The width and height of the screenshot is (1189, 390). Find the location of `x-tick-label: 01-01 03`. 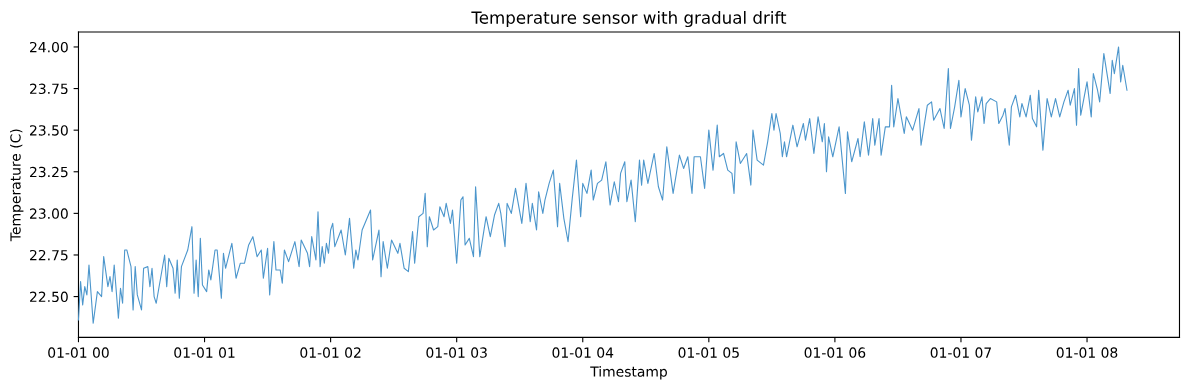

x-tick-label: 01-01 03 is located at coordinates (456, 352).